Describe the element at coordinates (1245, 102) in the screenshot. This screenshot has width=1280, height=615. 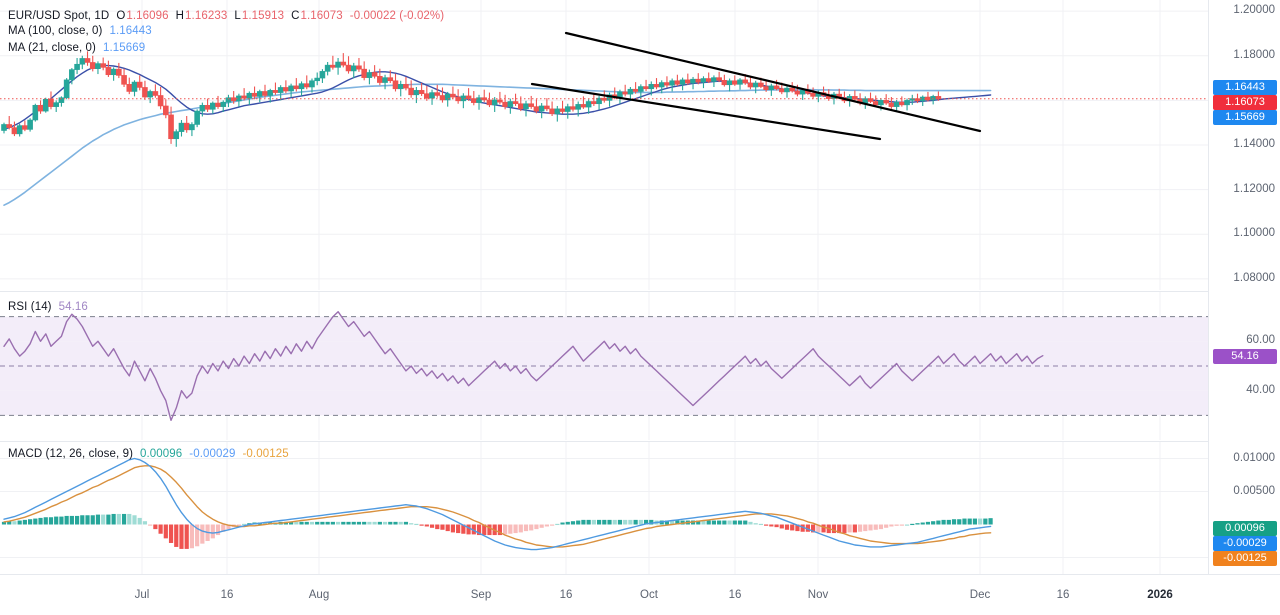
I see `price-badge-1: 1.16073` at that location.